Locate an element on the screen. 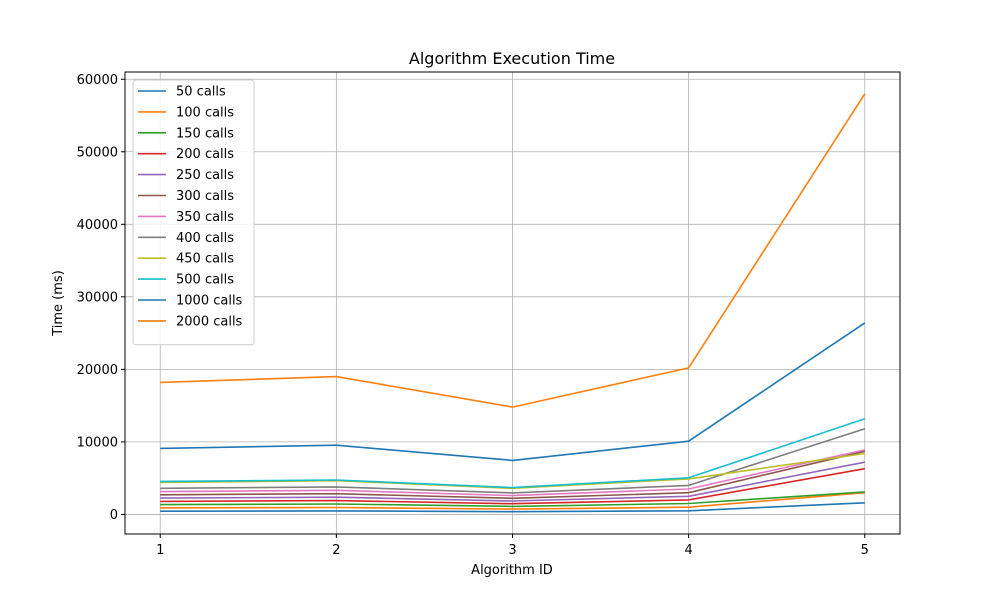  x-axis-ticks: 1 2 3 4 5 is located at coordinates (512, 546).